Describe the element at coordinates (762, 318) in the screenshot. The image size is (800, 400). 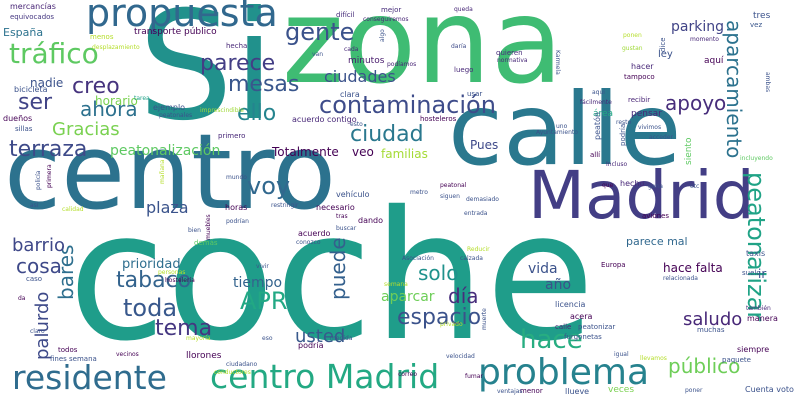
I see `word: manera` at that location.